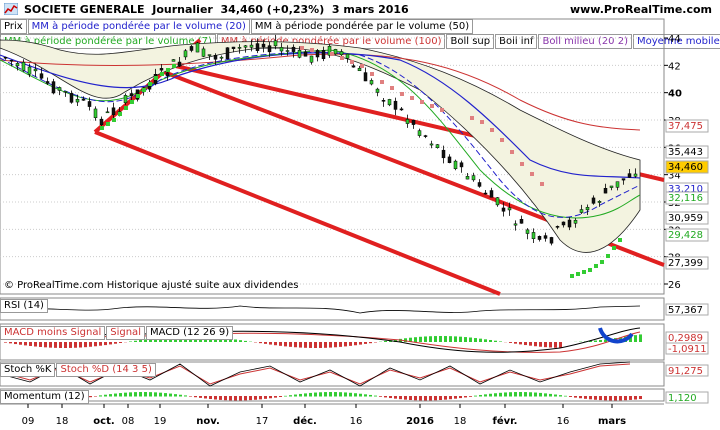  I want to click on macd-diff-label: MACD moins Signal, so click(53, 333).